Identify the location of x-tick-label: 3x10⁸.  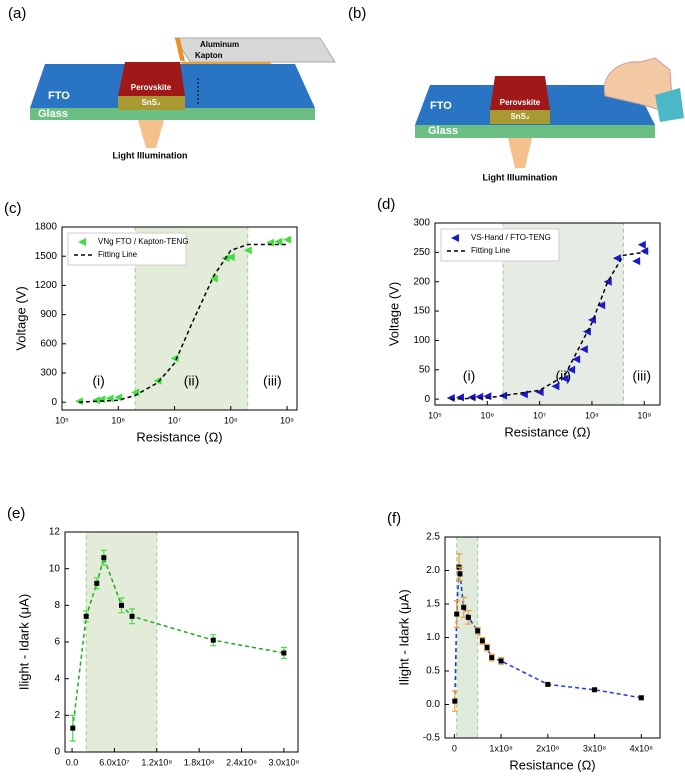
(595, 748).